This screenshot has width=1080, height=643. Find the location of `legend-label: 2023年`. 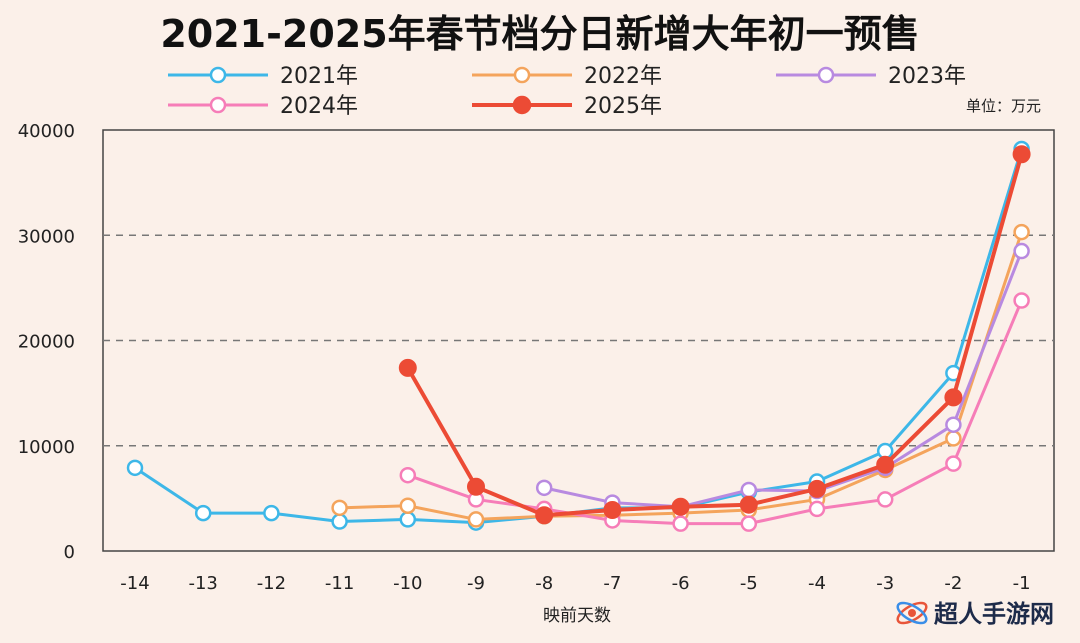

legend-label: 2023年 is located at coordinates (927, 76).